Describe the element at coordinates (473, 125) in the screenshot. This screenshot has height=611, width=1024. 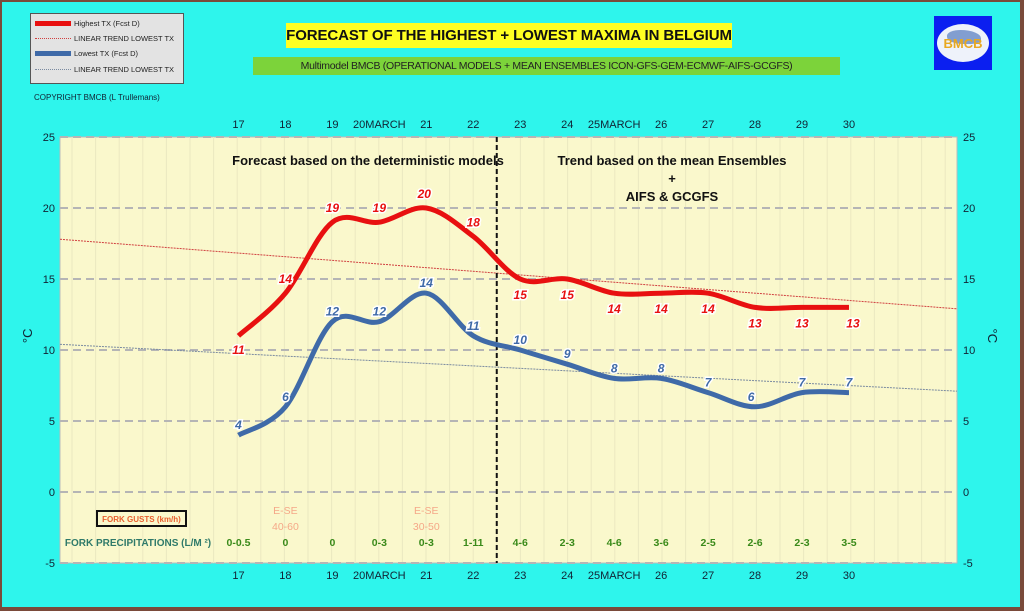
I see `x-tick-label-top: 22` at that location.